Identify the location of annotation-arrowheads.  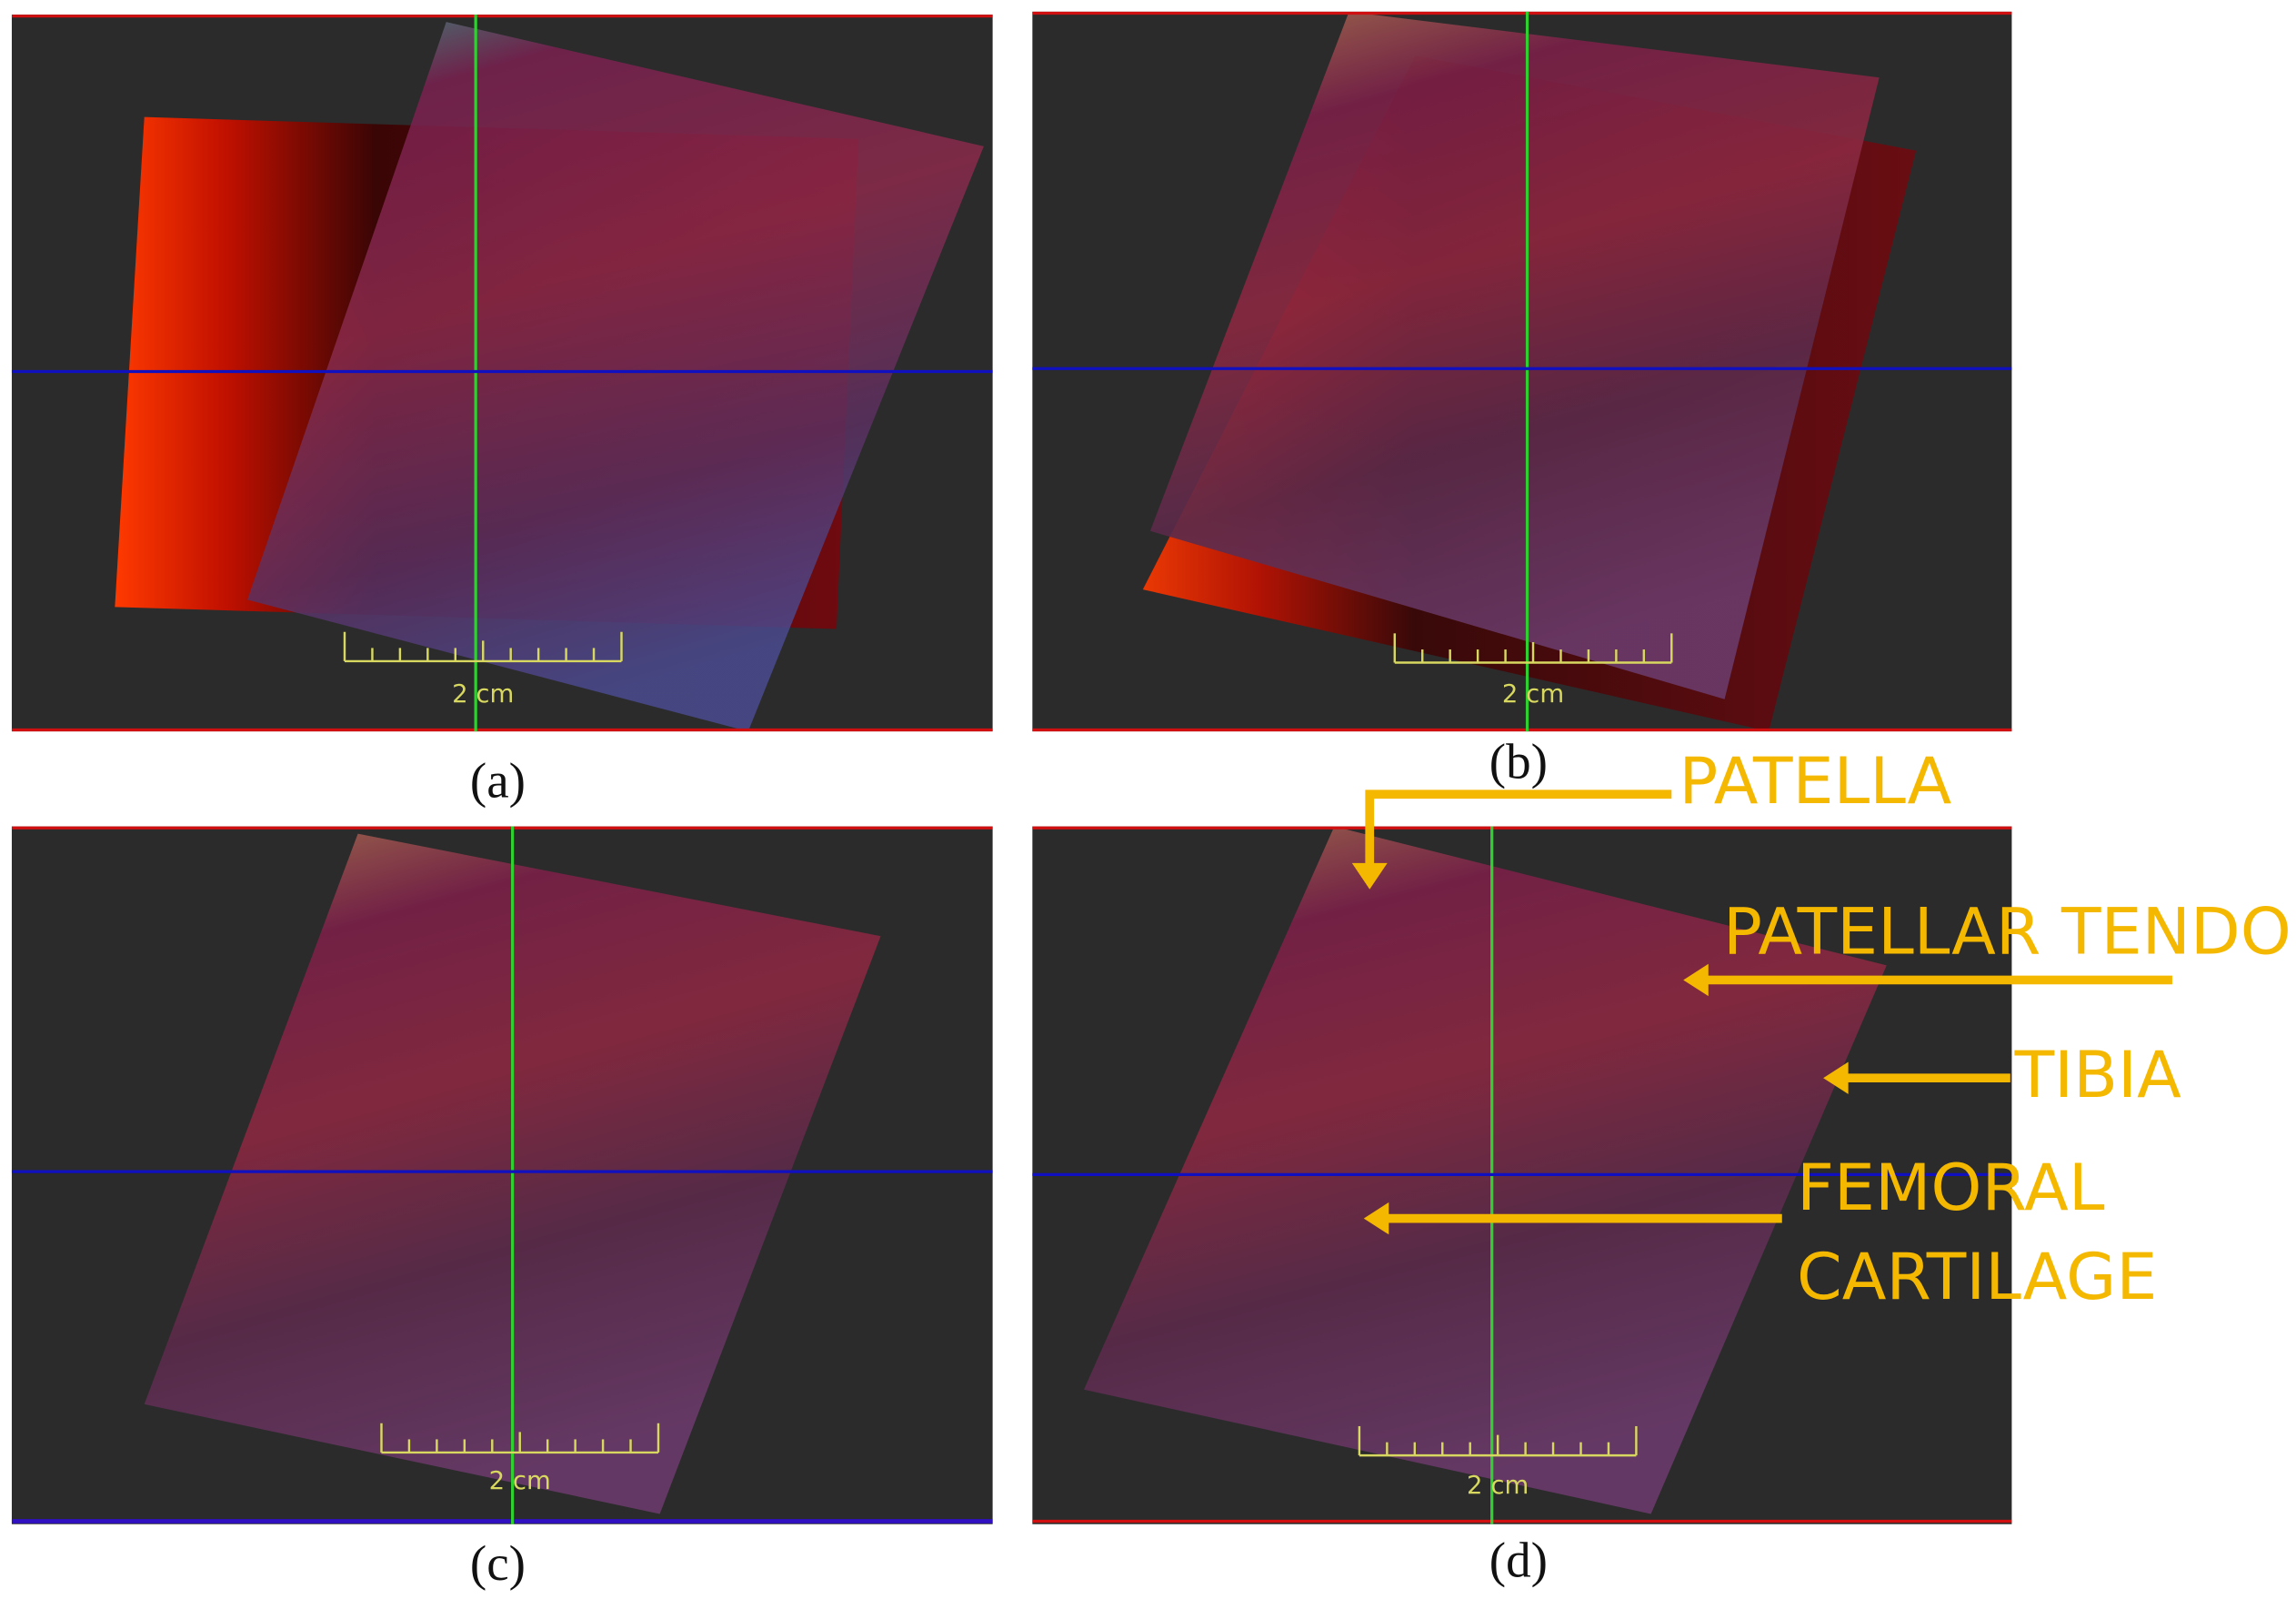
(1600, 1048).